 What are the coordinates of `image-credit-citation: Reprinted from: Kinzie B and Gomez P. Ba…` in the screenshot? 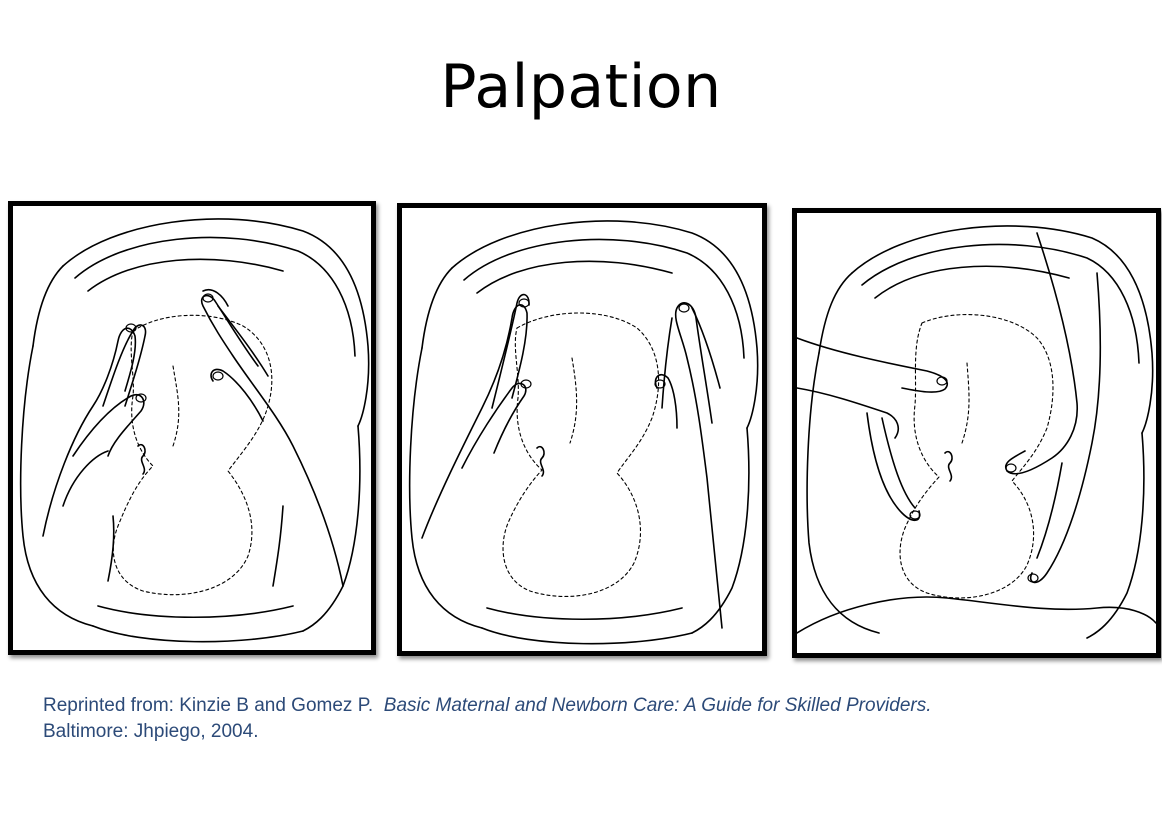 It's located at (593, 719).